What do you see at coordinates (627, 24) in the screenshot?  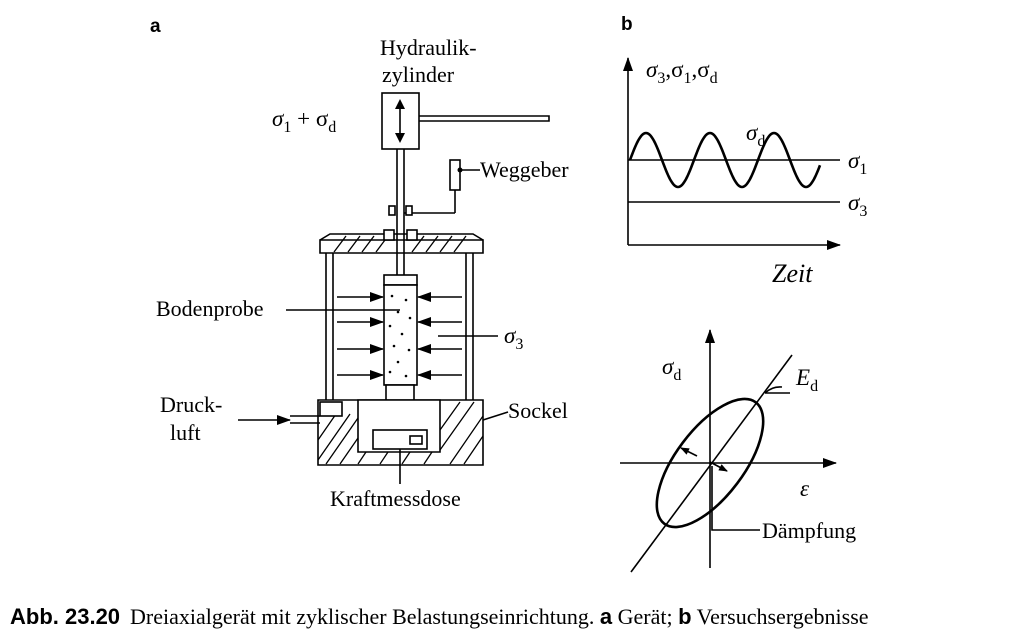 I see `panel-b-label: b` at bounding box center [627, 24].